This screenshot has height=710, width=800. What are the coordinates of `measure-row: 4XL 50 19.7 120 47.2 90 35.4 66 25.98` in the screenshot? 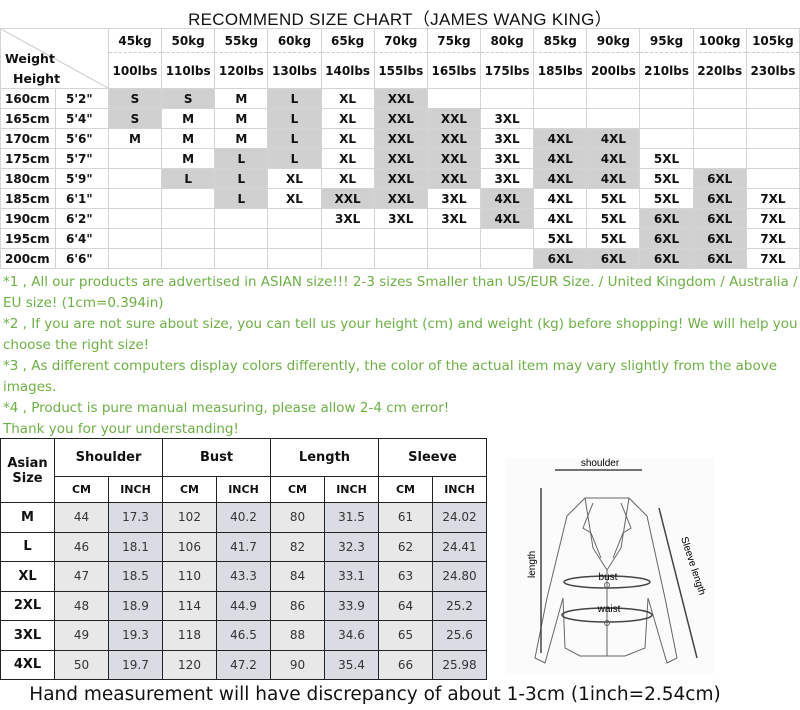 It's located at (243, 664).